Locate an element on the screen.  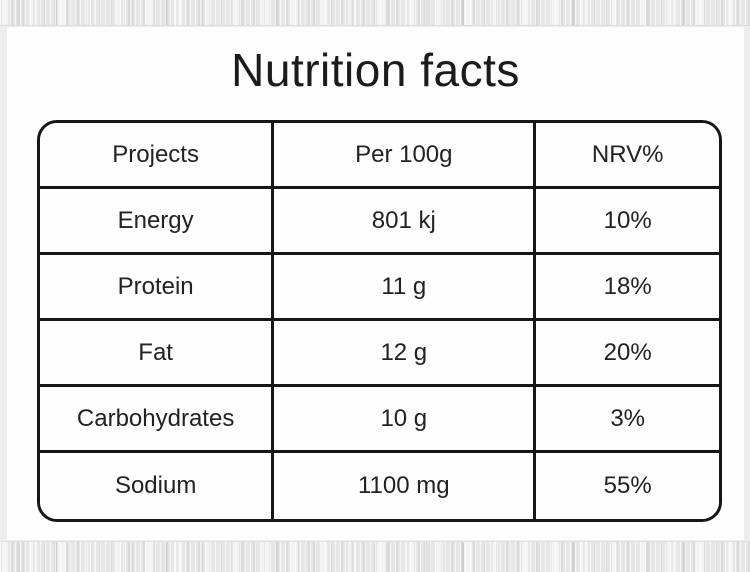
cell-carbohydrates-name: Carbohydrates is located at coordinates (157, 420).